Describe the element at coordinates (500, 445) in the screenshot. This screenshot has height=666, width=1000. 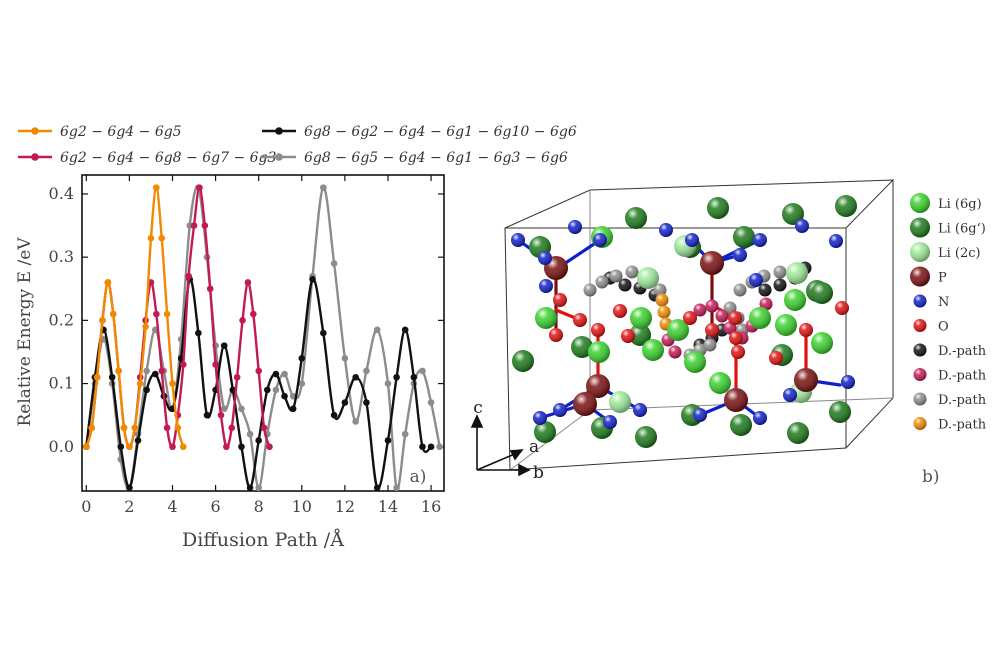
I see `crystal-axes` at that location.